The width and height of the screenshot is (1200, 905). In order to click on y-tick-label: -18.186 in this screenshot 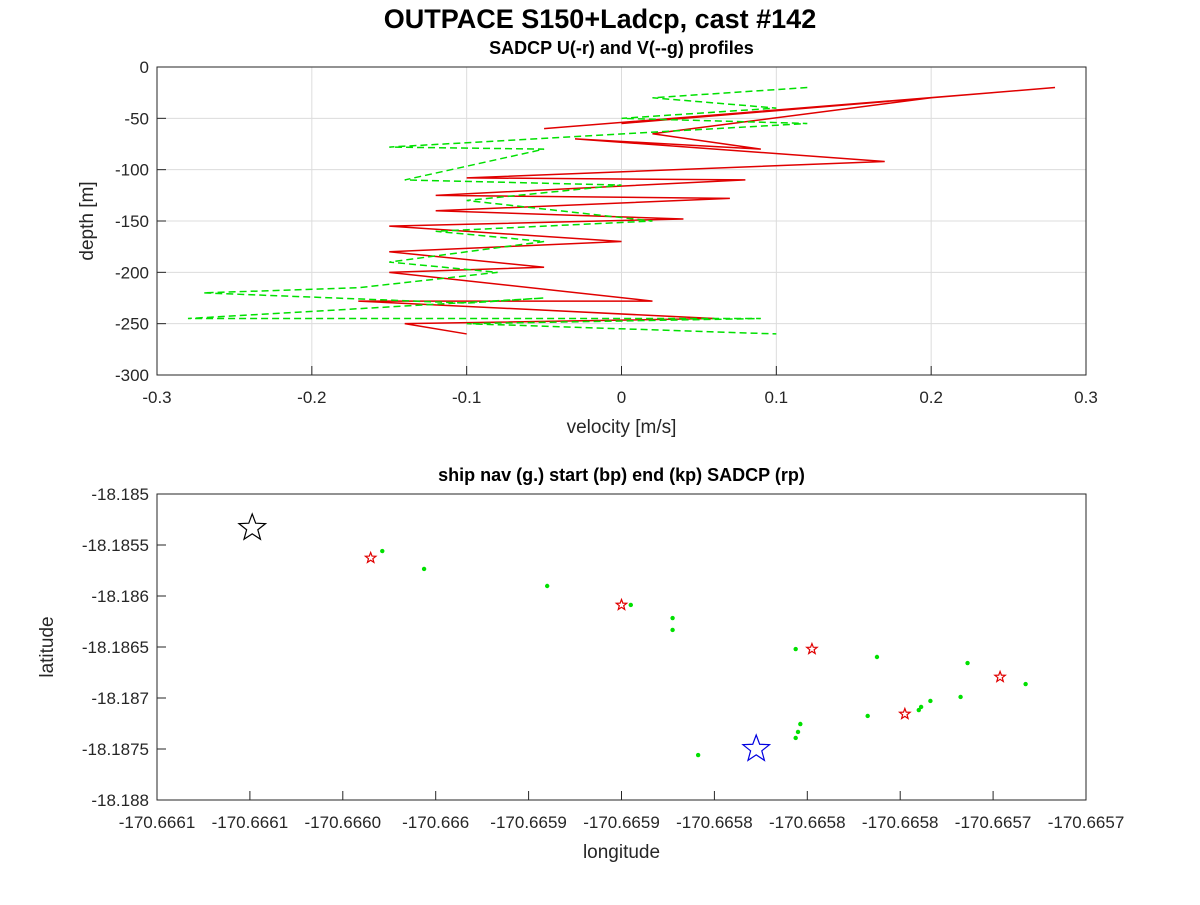, I will do `click(120, 596)`.